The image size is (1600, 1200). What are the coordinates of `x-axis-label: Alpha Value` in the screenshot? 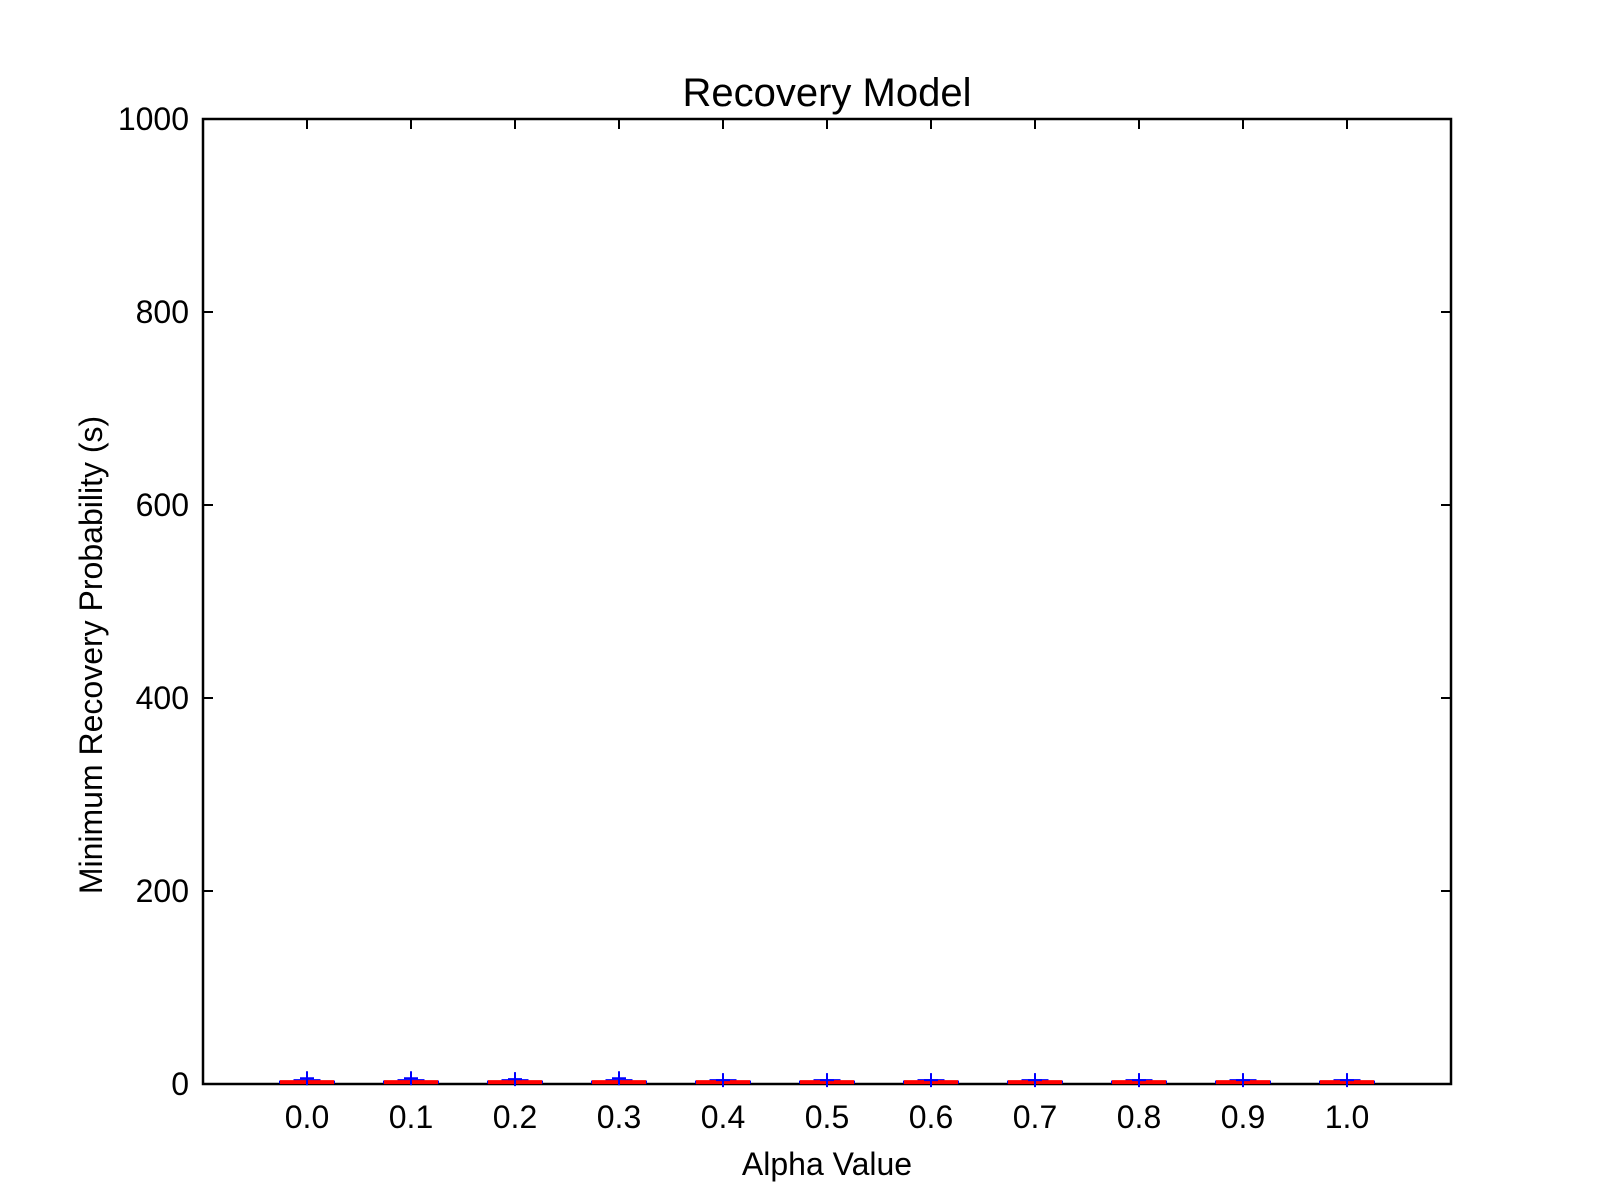 It's located at (827, 1164).